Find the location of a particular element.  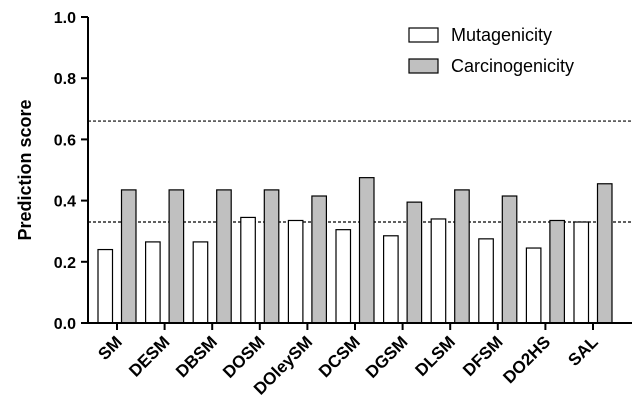

legend: Mutagenicity Carcinogenicity is located at coordinates (491, 50).